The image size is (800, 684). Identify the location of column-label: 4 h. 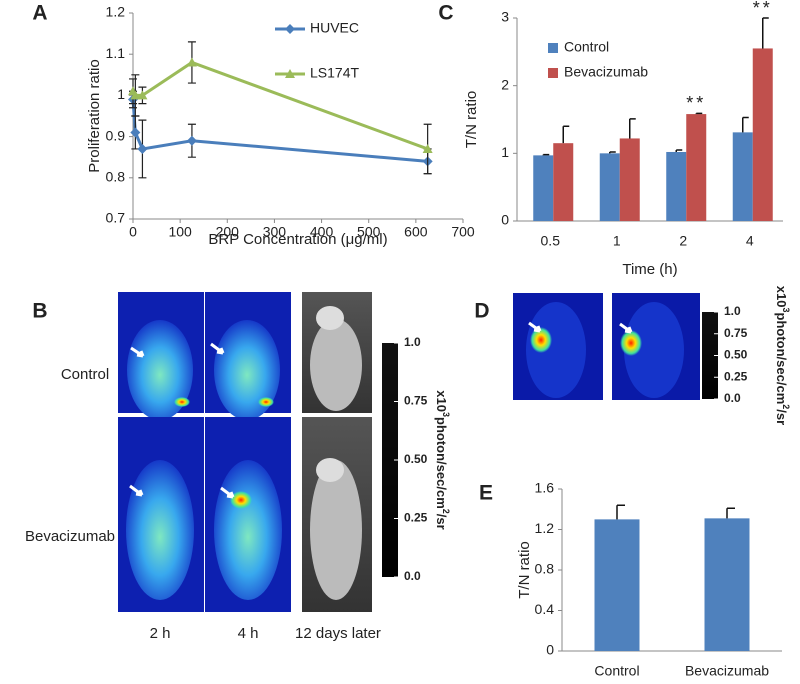
(248, 633).